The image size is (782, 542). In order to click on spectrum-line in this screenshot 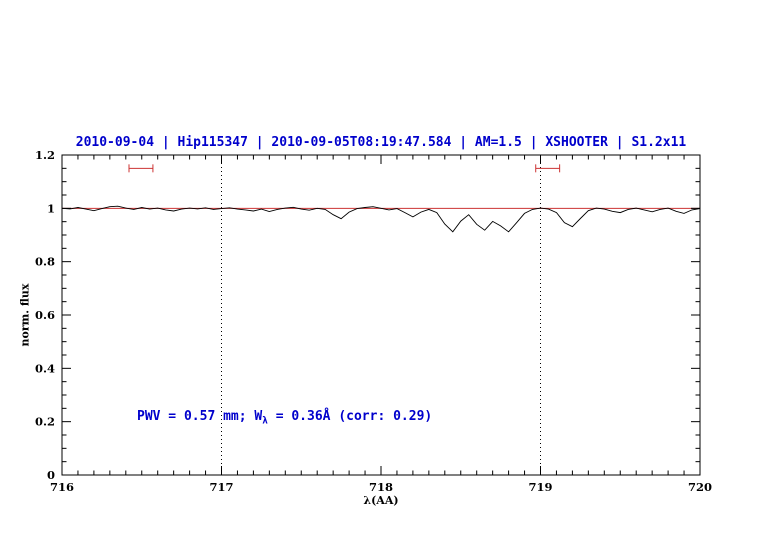, I will do `click(381, 219)`.